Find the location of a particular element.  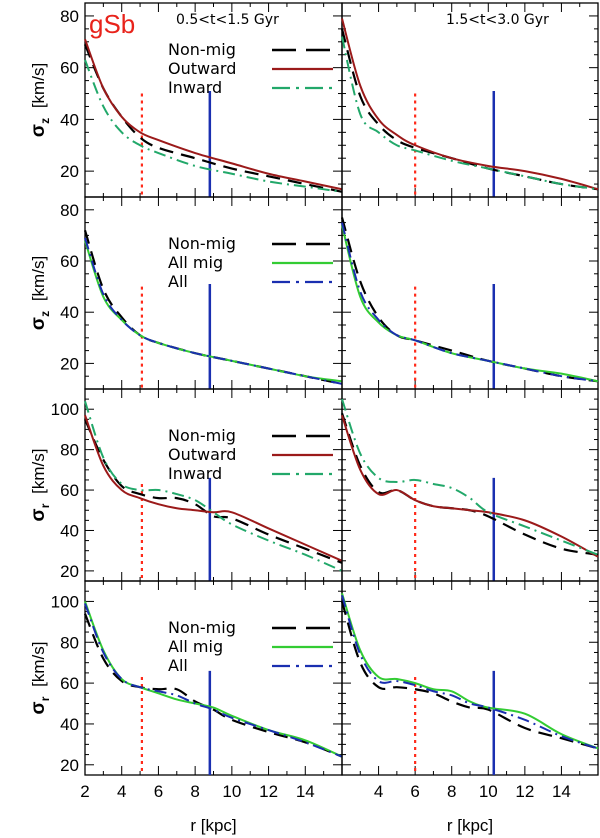

panel-r0-c1 is located at coordinates (469, 100).